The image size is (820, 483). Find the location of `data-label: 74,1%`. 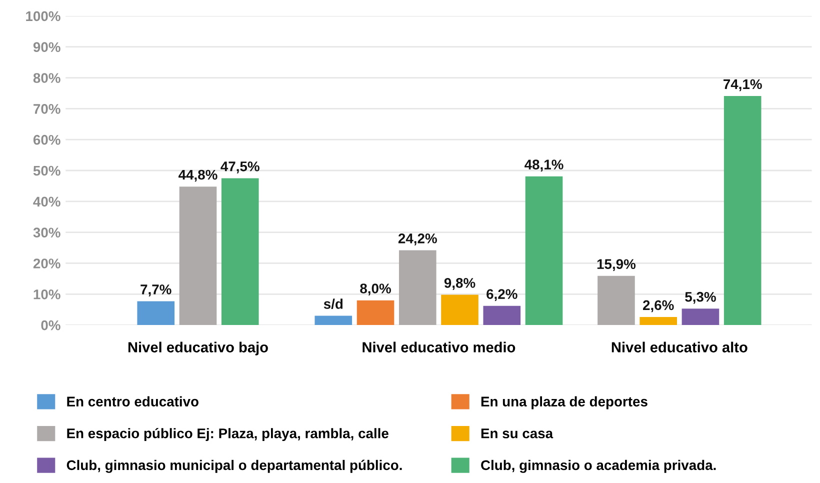

data-label: 74,1% is located at coordinates (743, 85).